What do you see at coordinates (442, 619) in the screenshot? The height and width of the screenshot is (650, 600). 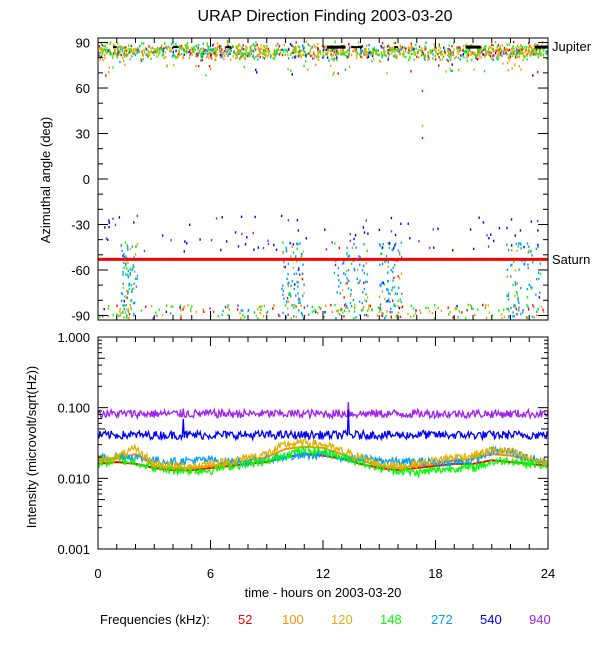 I see `legend-item-272: 272` at bounding box center [442, 619].